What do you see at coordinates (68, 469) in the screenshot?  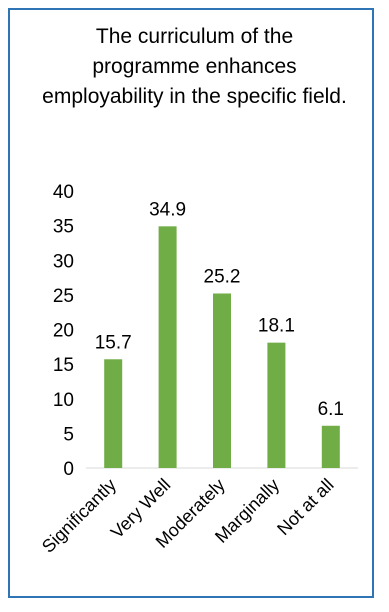 I see `y-tick-label: 0` at bounding box center [68, 469].